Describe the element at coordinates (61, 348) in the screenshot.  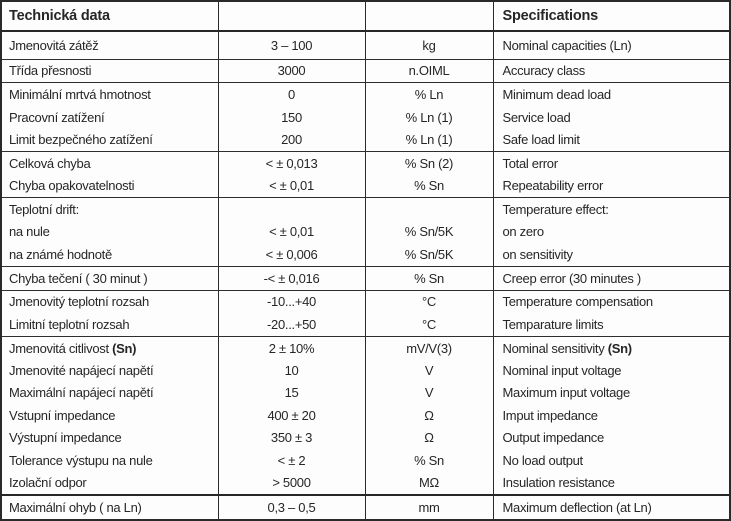
I see `spec-label-cz-text: Jmenovitá citlivost` at that location.